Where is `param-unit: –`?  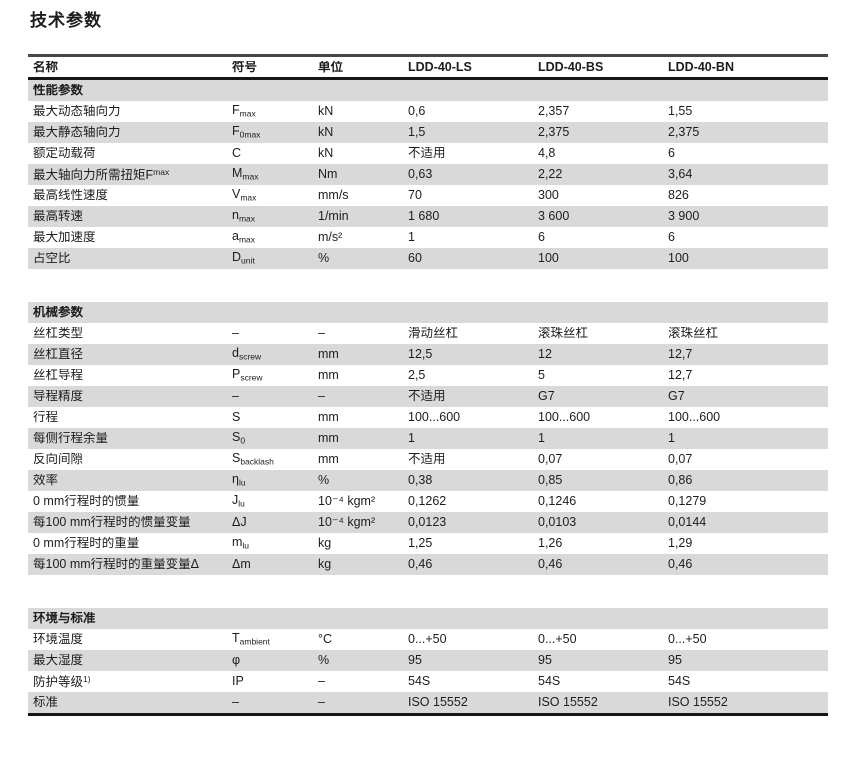
param-unit: – is located at coordinates (321, 333).